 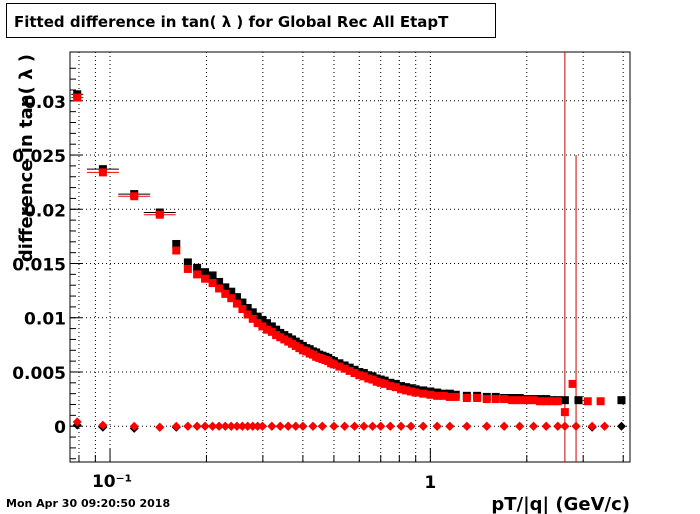 What do you see at coordinates (39, 374) in the screenshot?
I see `y-tick-label: 0.005` at bounding box center [39, 374].